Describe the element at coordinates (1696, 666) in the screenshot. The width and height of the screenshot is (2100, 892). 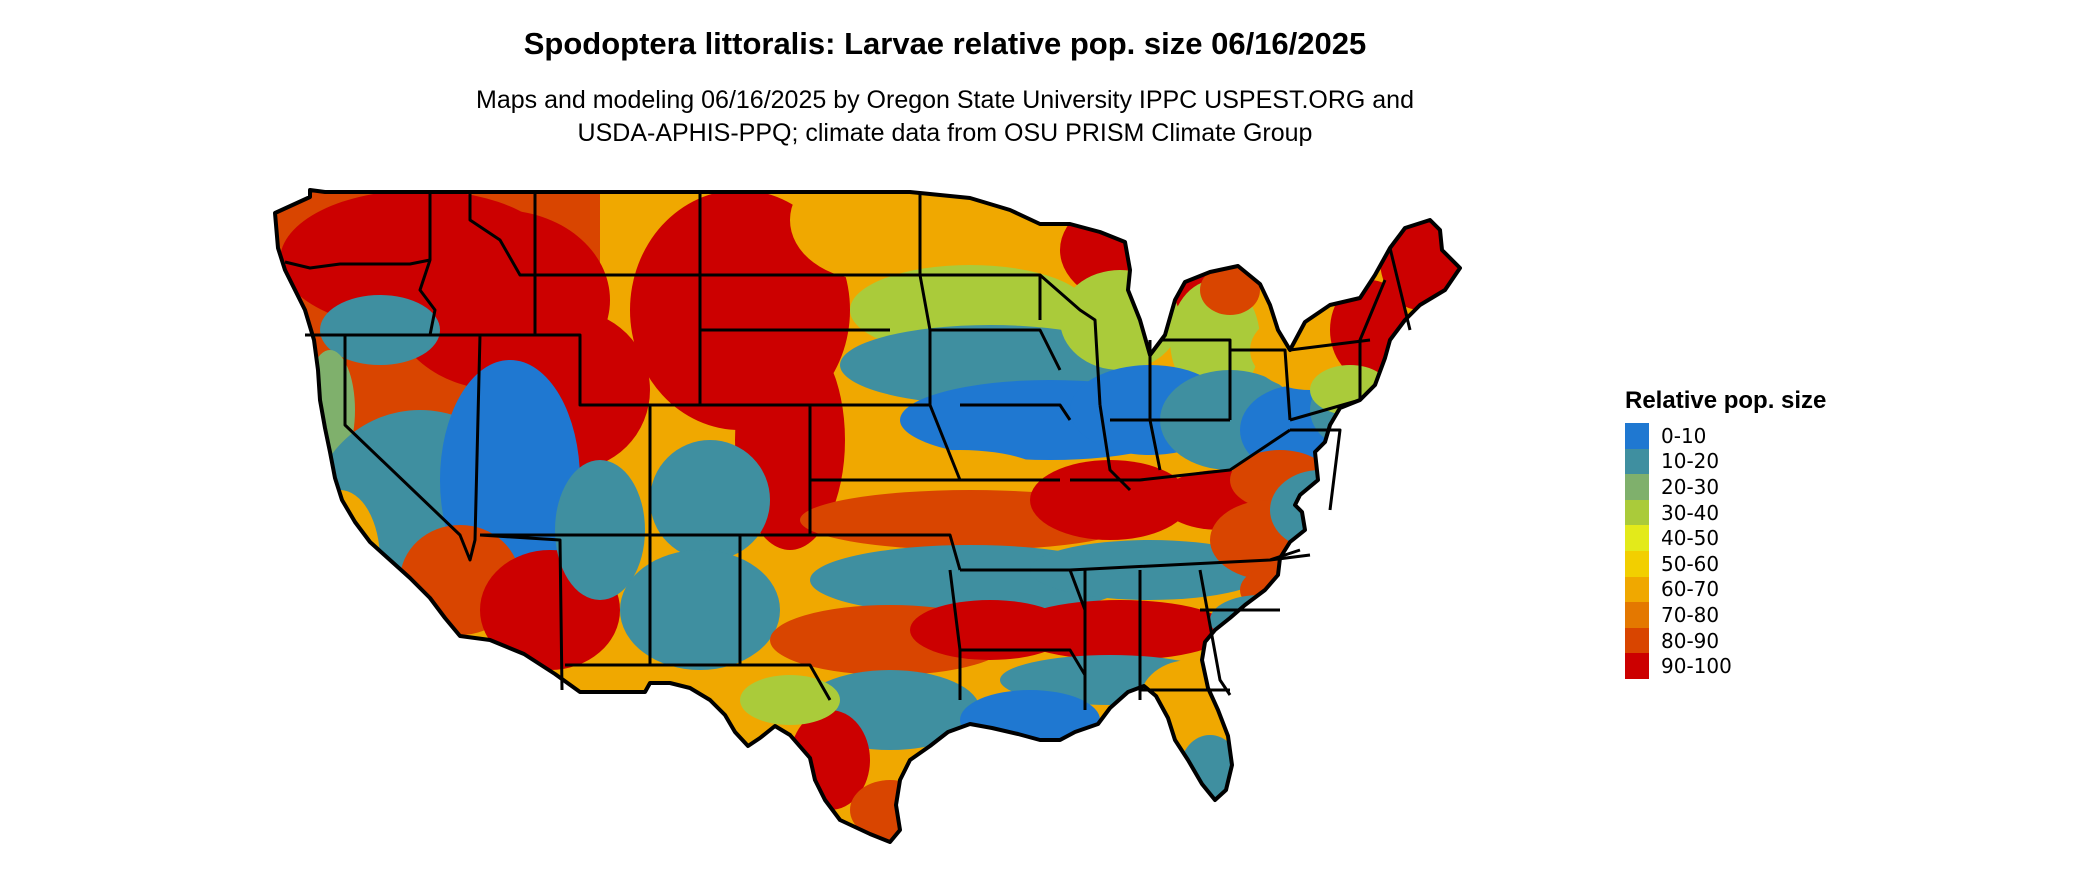
I see `legend-label: 90-100` at that location.